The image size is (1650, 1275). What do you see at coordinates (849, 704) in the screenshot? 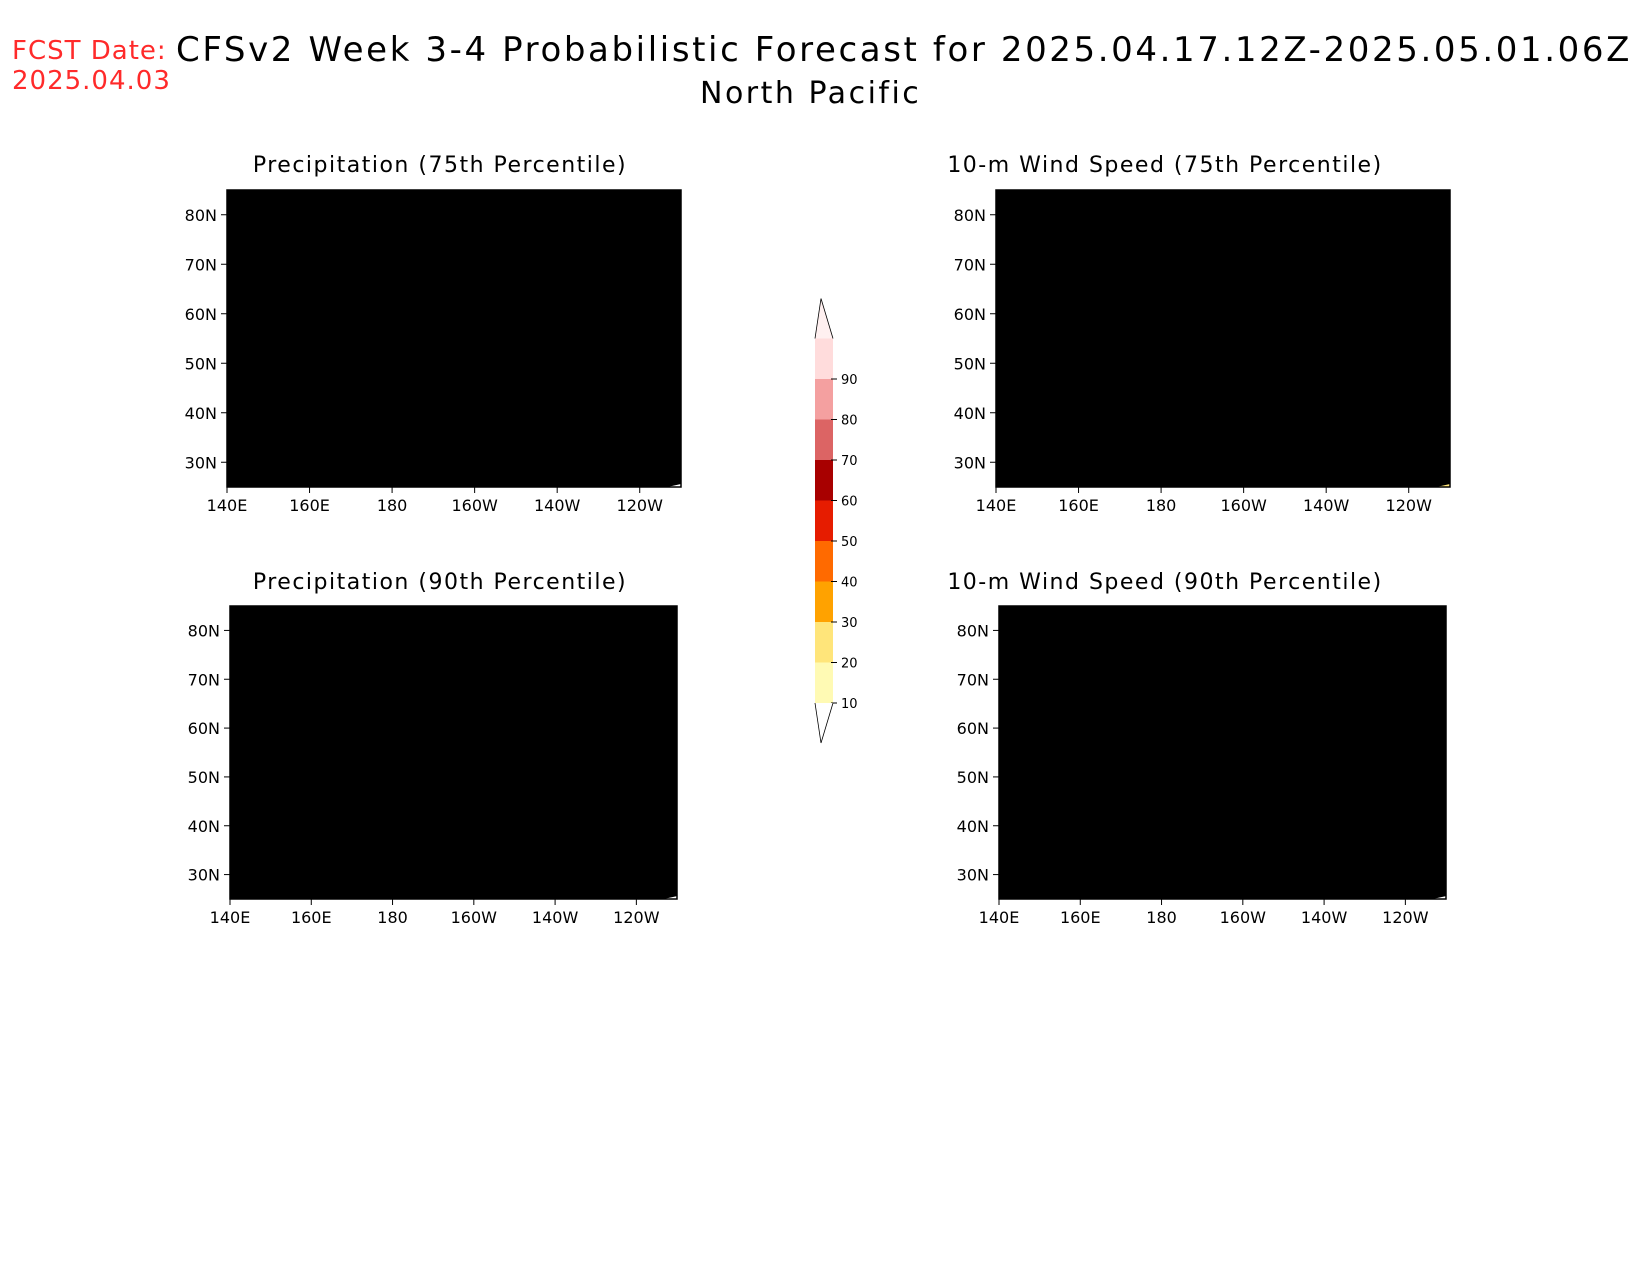
I see `colorbar-label: 10` at bounding box center [849, 704].